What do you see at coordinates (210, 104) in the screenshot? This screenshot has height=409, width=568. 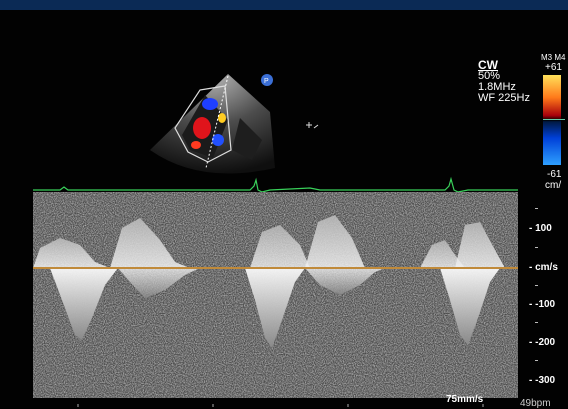 I see `color-doppler-blue` at bounding box center [210, 104].